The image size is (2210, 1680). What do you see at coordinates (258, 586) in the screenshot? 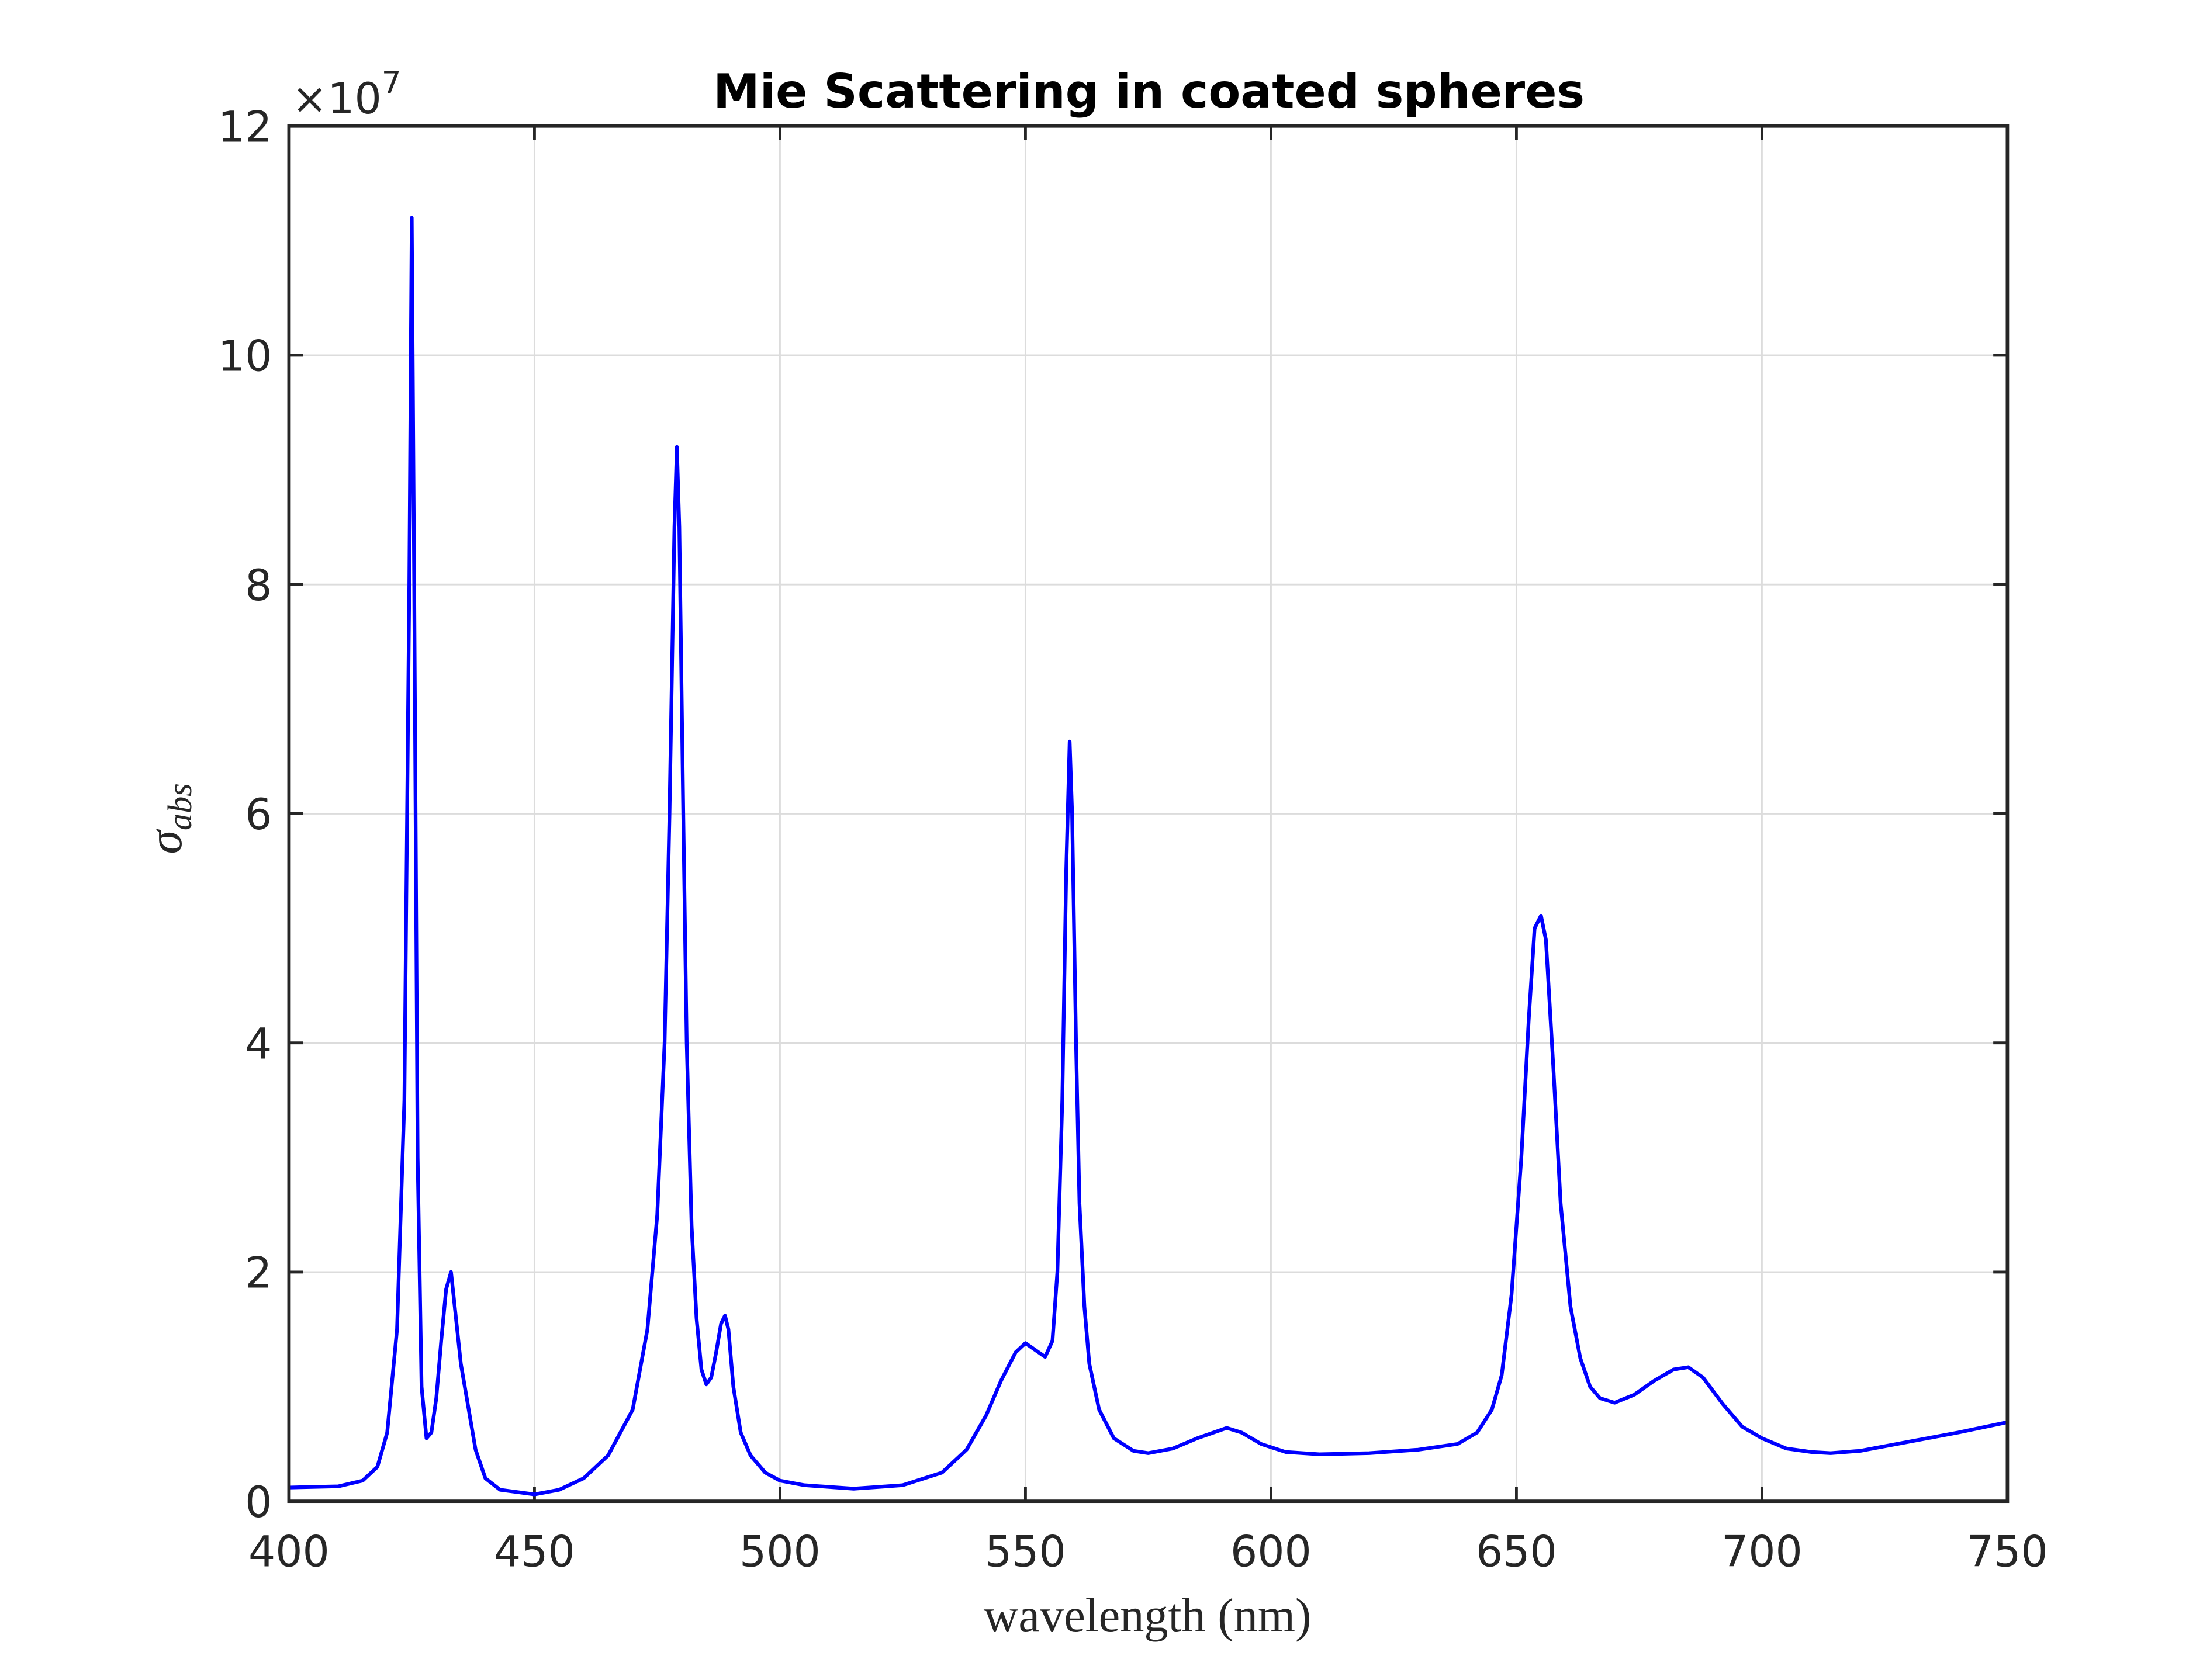
I see `y-tick-label: 8` at bounding box center [258, 586].